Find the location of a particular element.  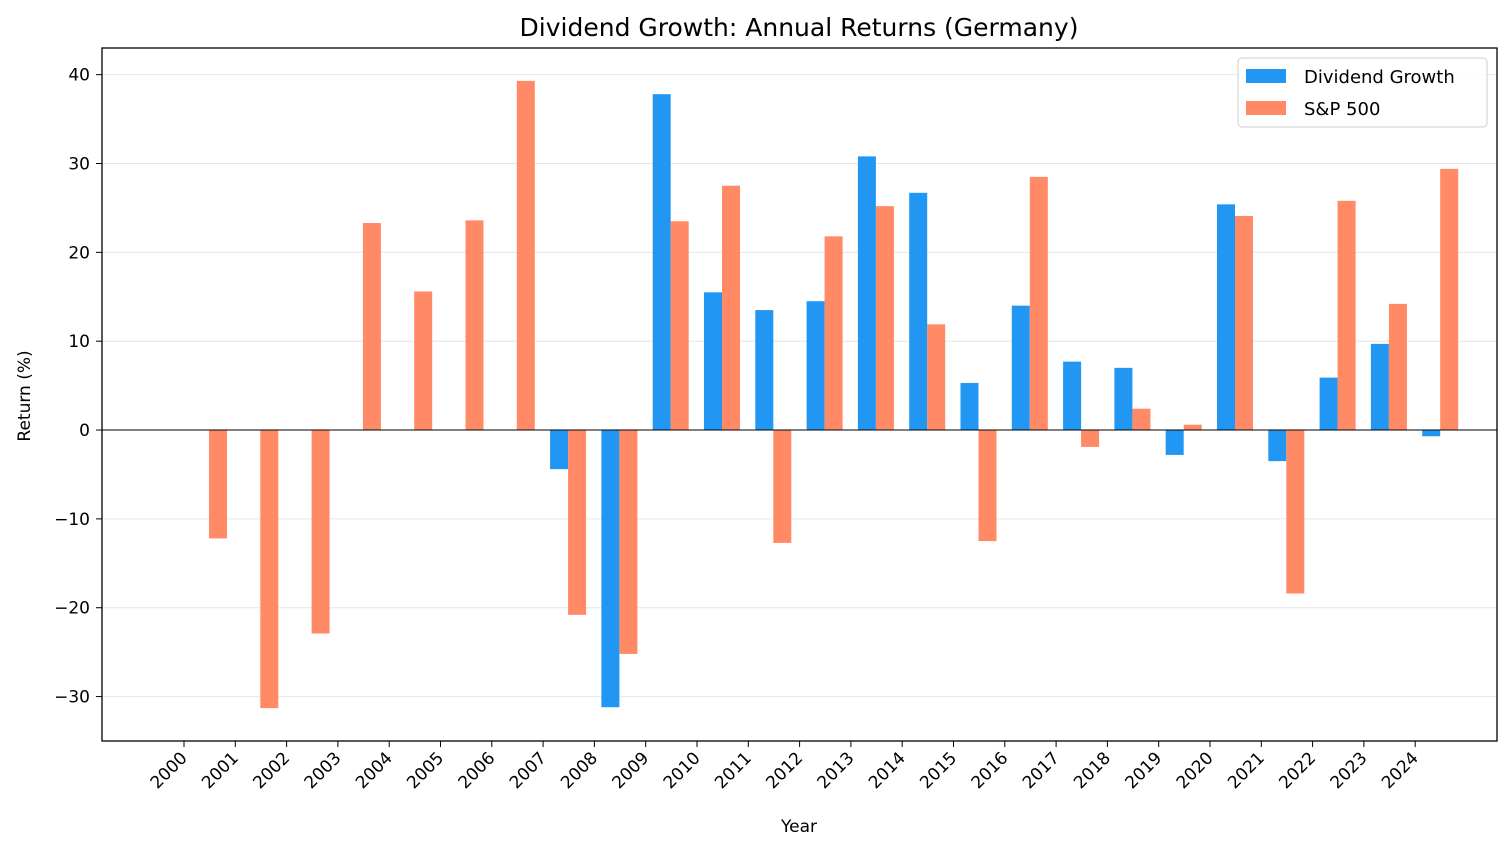

x-tick-label: 2016 is located at coordinates (990, 770).